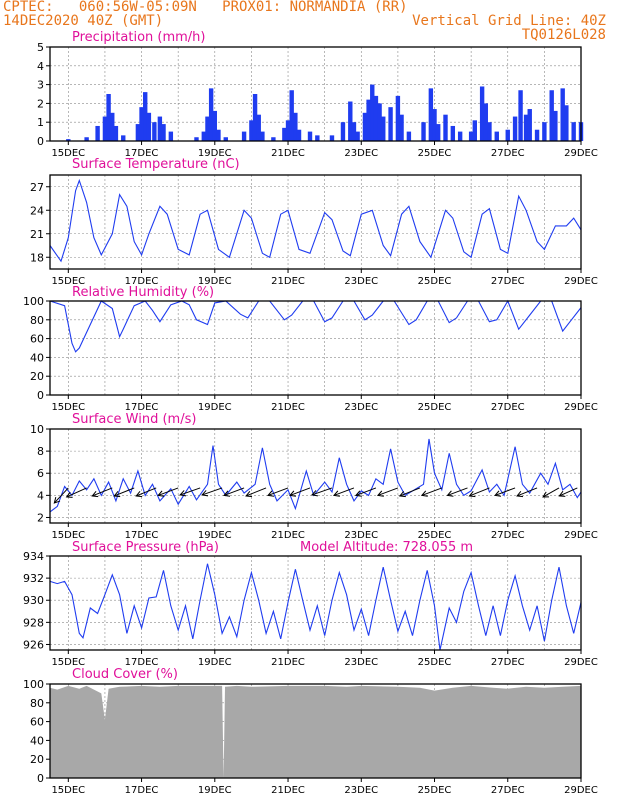 This screenshot has width=618, height=800. What do you see at coordinates (37, 320) in the screenshot?
I see `humidity-ytick-label: 80` at bounding box center [37, 320].